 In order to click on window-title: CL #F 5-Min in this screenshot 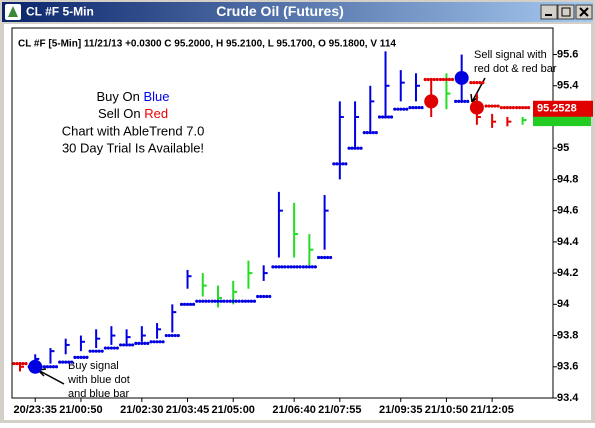, I will do `click(60, 12)`.